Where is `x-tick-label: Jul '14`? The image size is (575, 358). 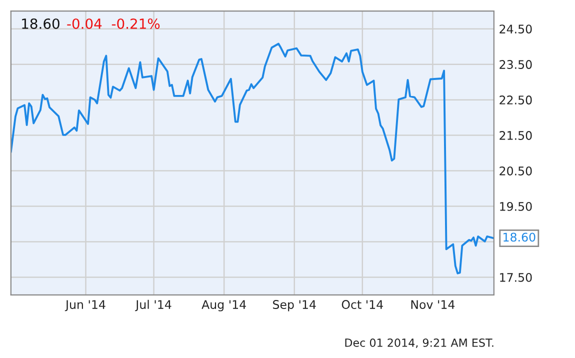
x-tick-label: Jul '14 is located at coordinates (153, 306).